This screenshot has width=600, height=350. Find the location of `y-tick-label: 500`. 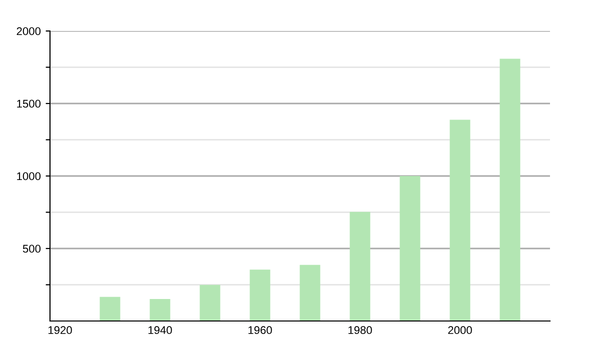

y-tick-label: 500 is located at coordinates (31, 248).